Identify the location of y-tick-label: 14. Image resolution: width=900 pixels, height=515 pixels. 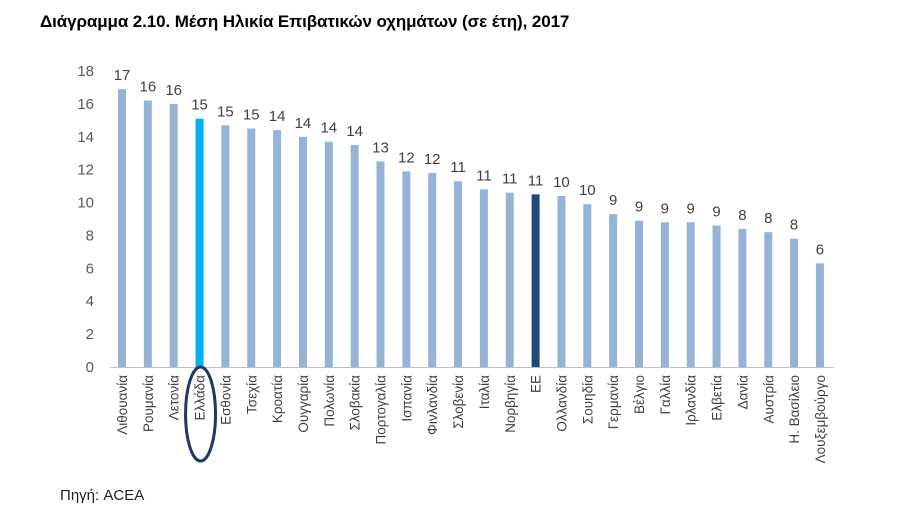
(85, 137).